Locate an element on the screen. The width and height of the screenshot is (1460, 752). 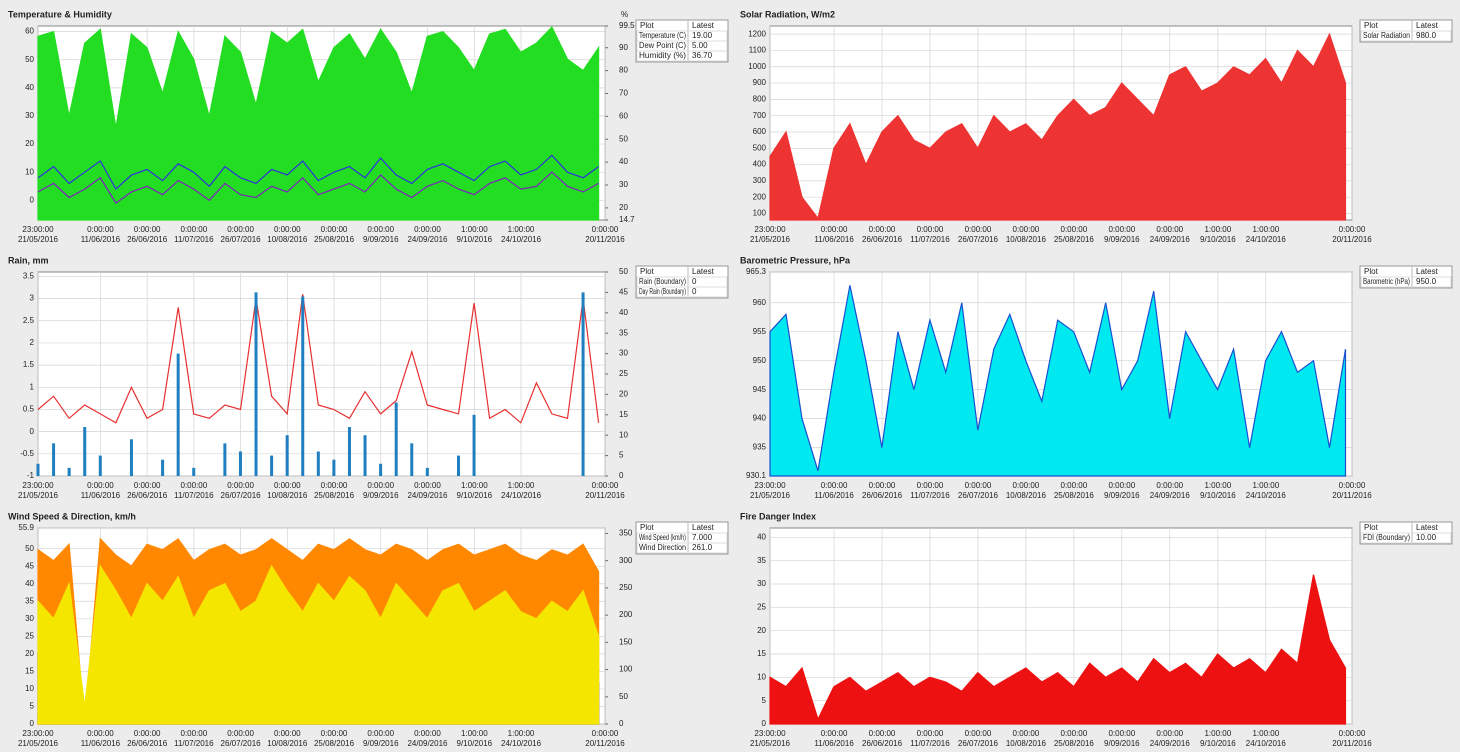
y-tick-label: 200 is located at coordinates (760, 196).